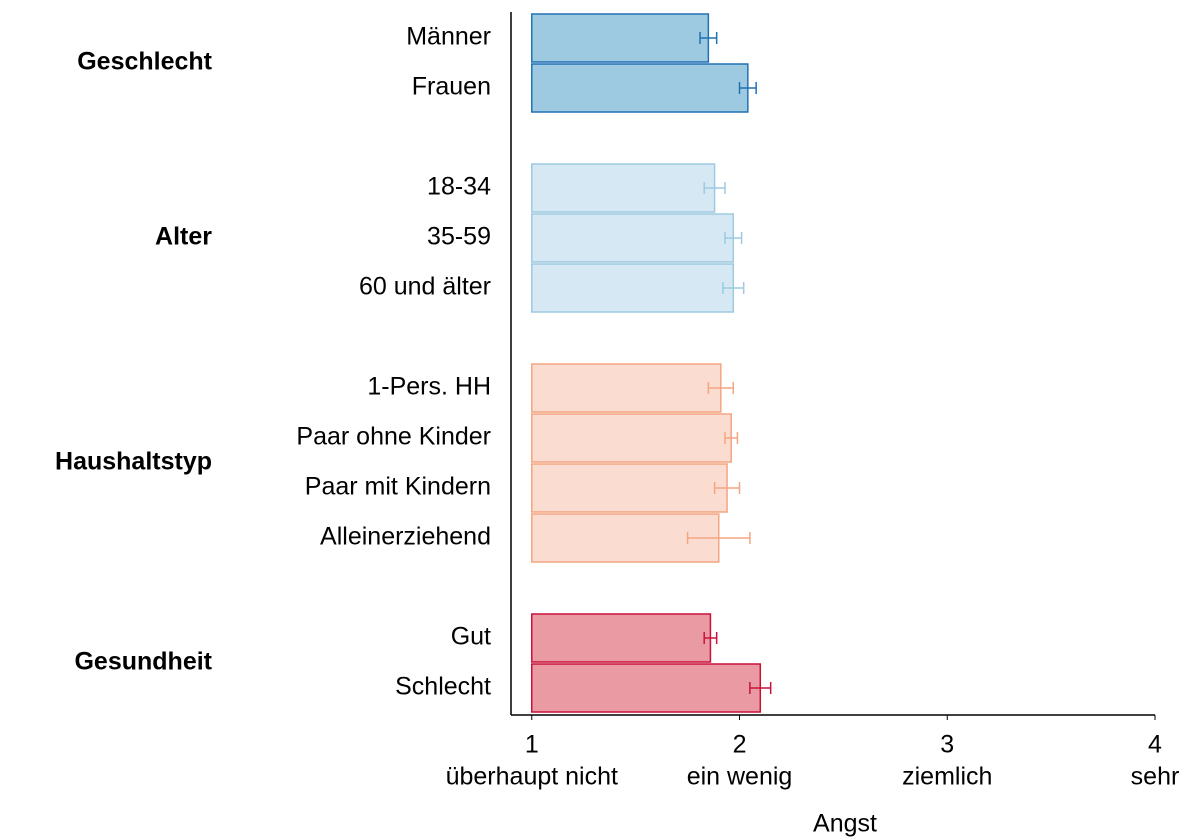  What do you see at coordinates (471, 637) in the screenshot?
I see `category-label: Gut` at bounding box center [471, 637].